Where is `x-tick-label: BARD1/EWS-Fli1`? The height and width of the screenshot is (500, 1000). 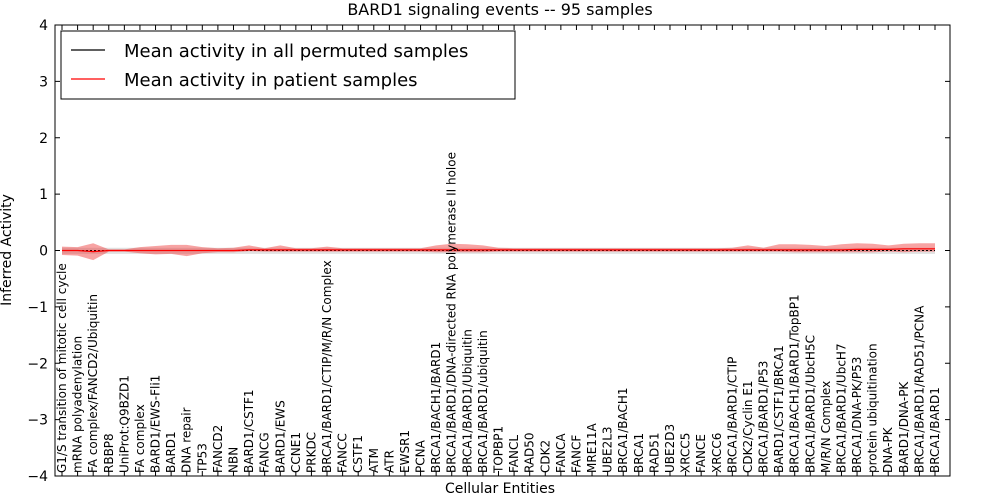 x-tick-label: BARD1/EWS-Fli1 is located at coordinates (156, 424).